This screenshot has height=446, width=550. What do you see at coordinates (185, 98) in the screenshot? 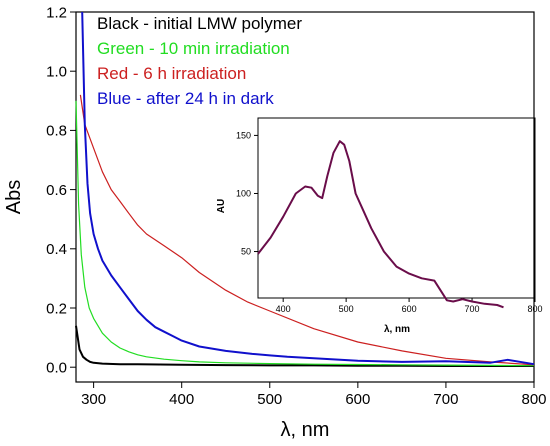
I see `legend-entry-blue: Blue - after 24 h in dark` at bounding box center [185, 98].